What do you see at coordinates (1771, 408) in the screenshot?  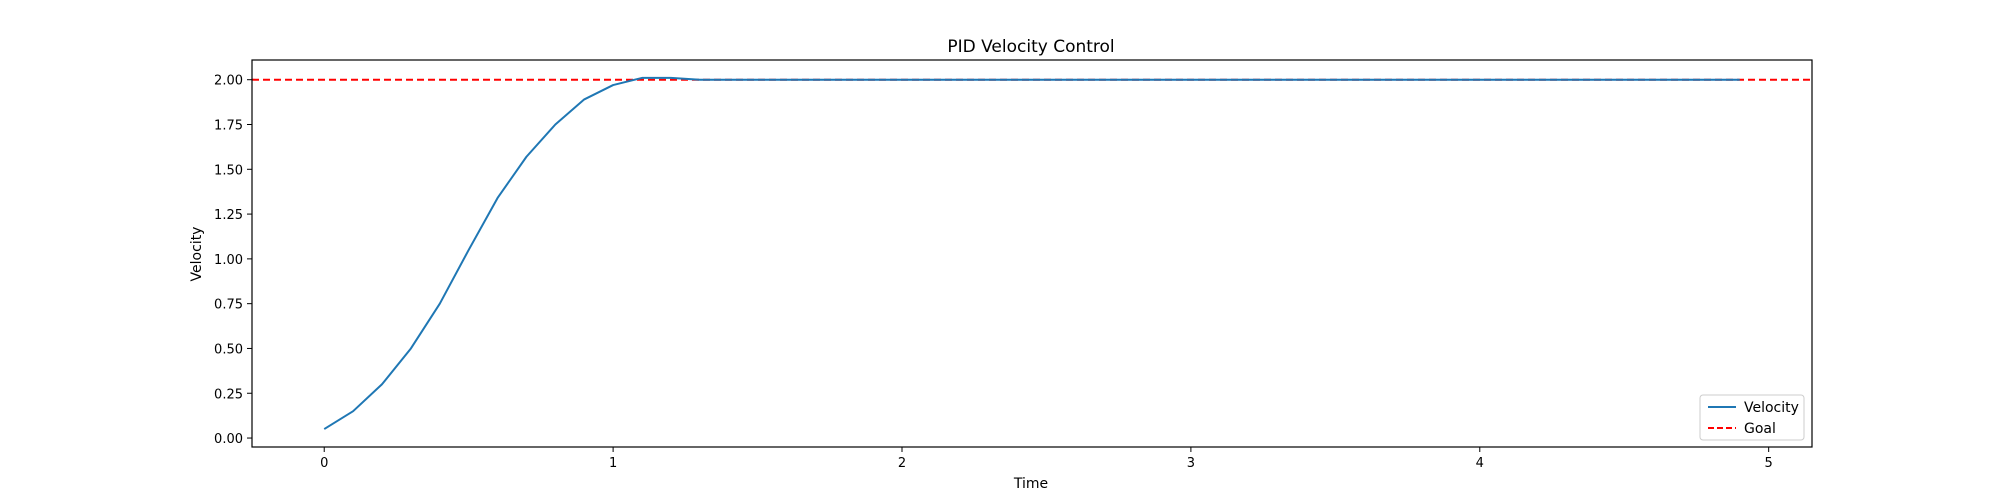 I see `legend-label-velocity: Velocity` at bounding box center [1771, 408].